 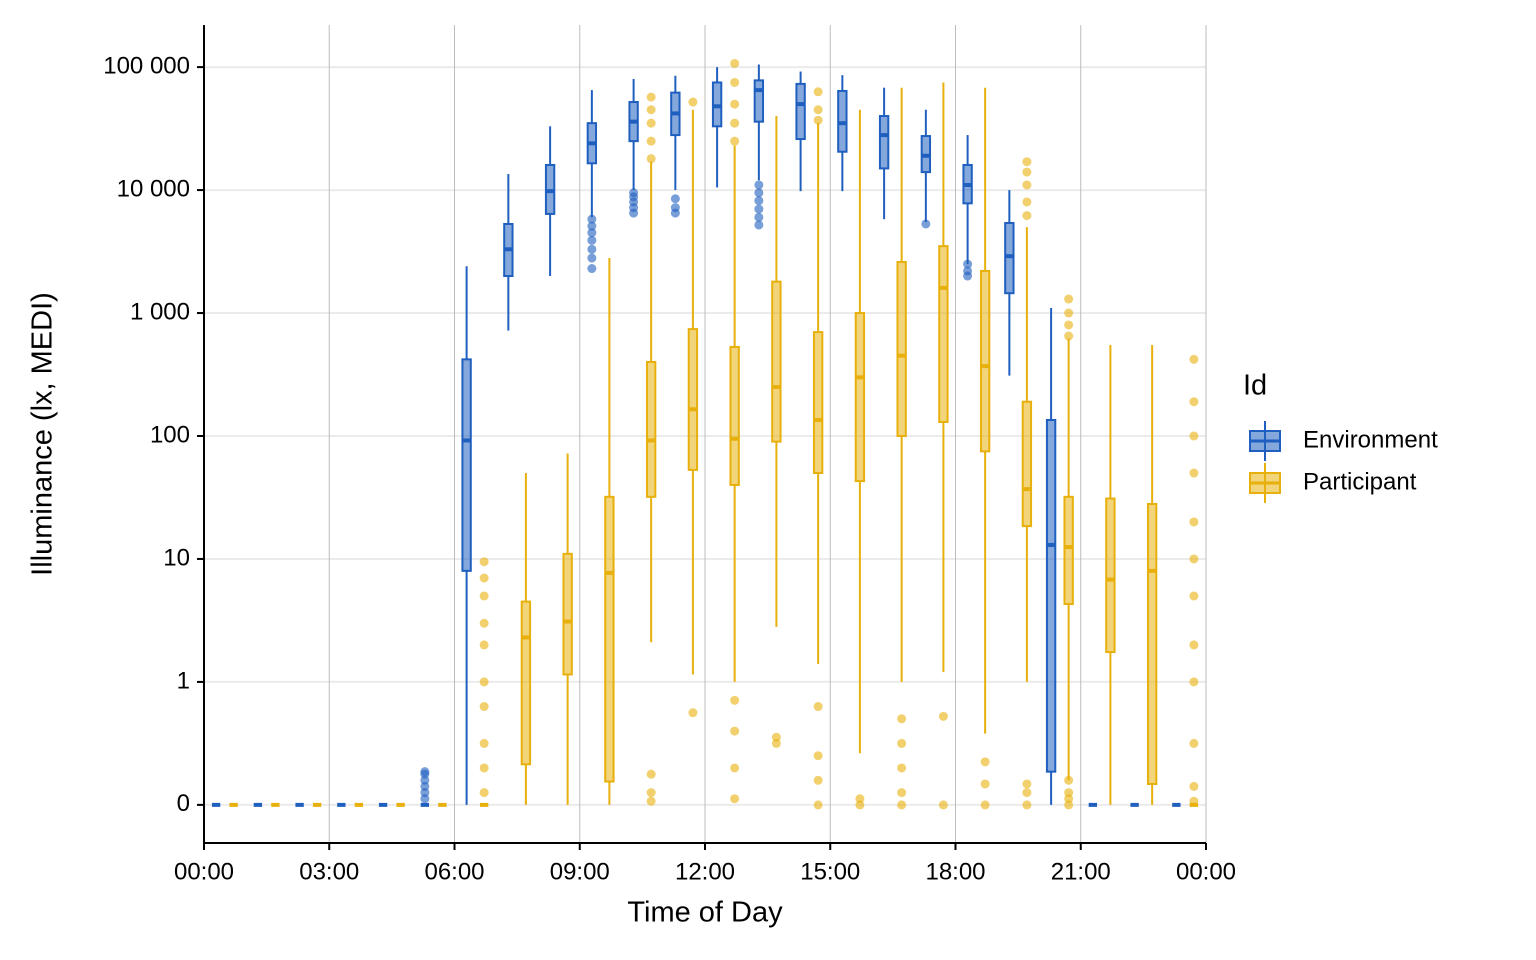 I want to click on y-tick-label: 1 000, so click(x=160, y=311).